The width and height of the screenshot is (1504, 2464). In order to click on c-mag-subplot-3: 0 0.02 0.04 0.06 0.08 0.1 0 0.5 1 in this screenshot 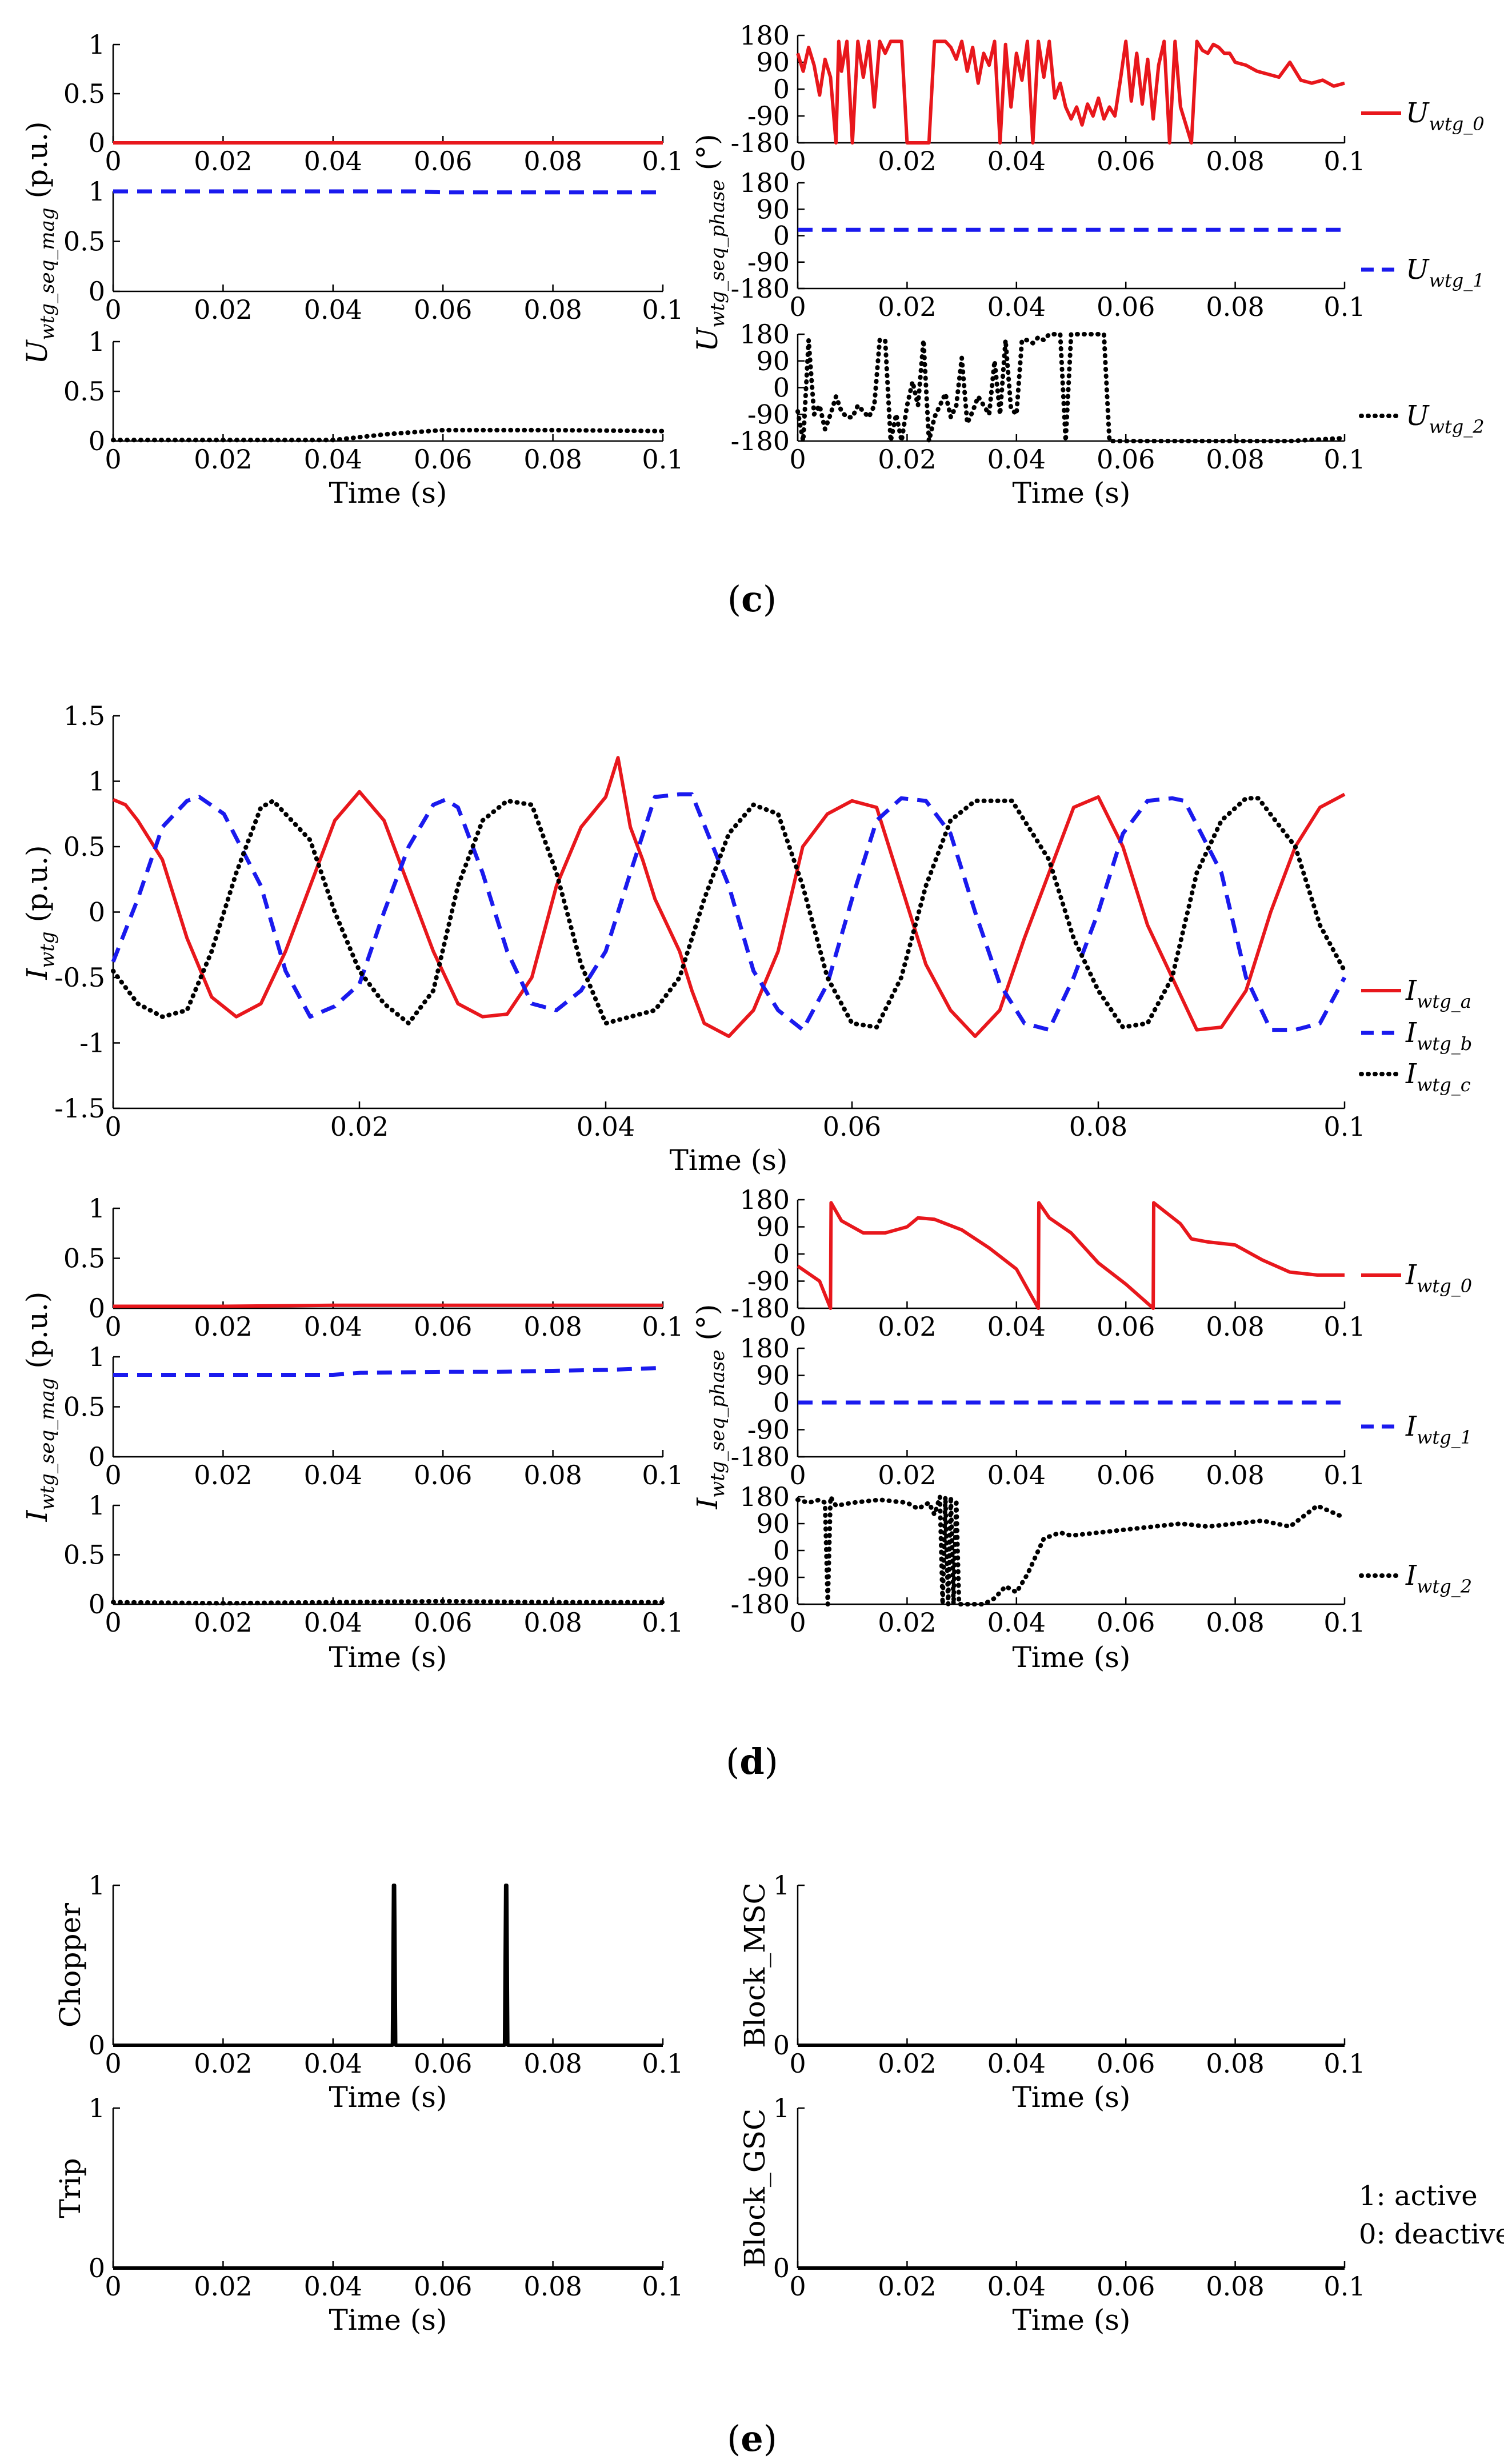, I will do `click(373, 400)`.